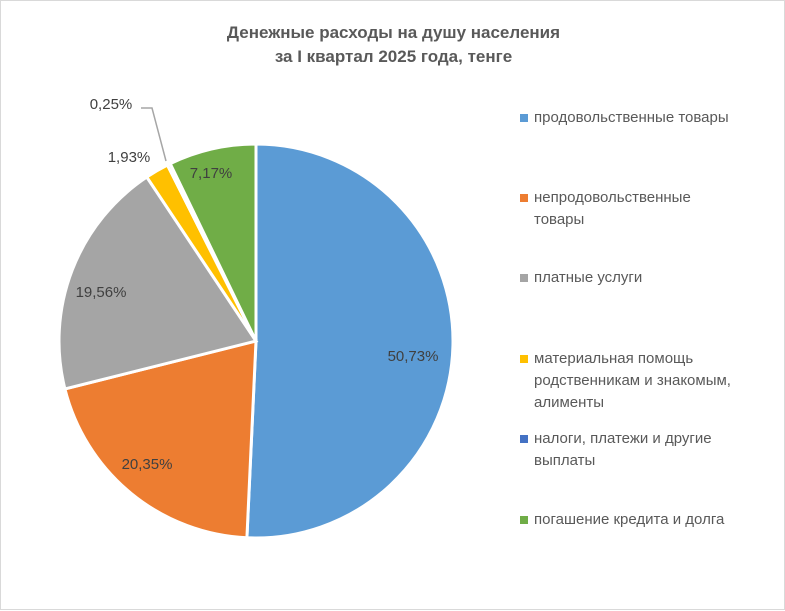  What do you see at coordinates (629, 519) in the screenshot?
I see `legend-label: погашение кредита и долга` at bounding box center [629, 519].